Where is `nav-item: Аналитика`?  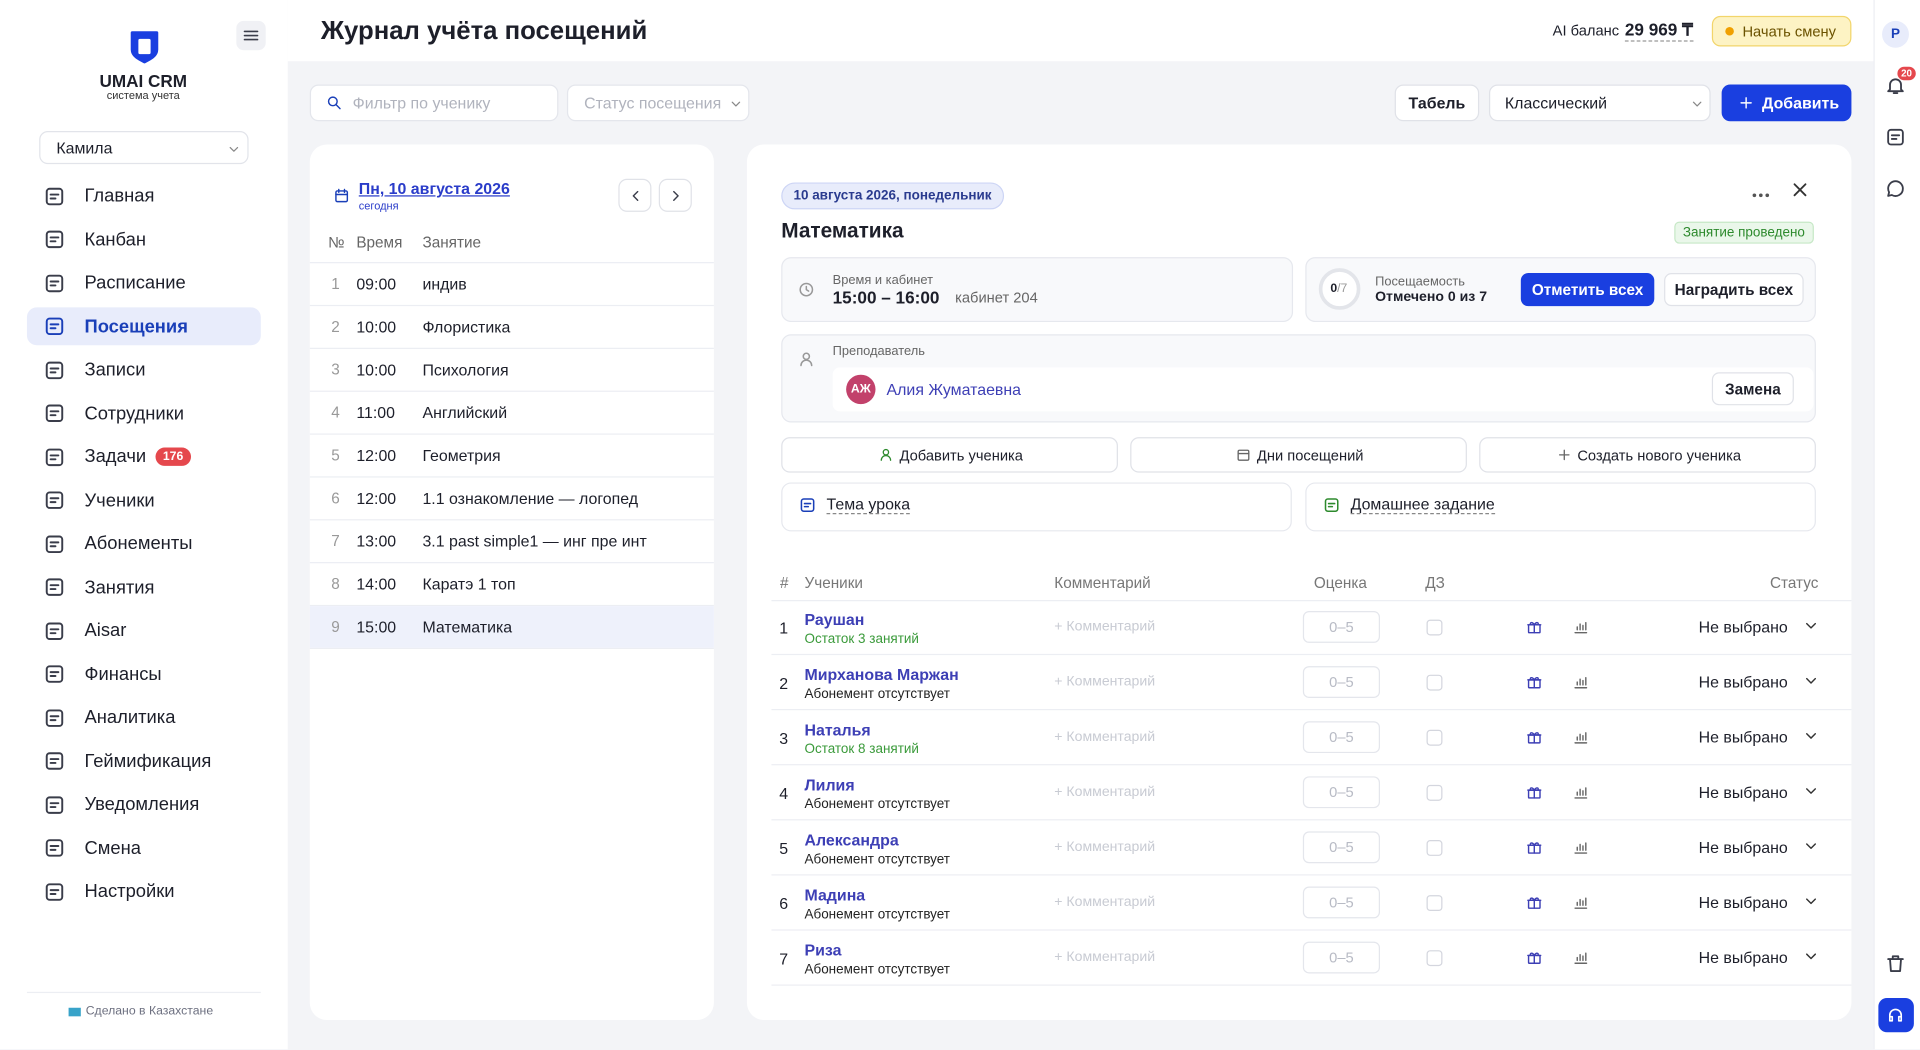 nav-item: Аналитика is located at coordinates (130, 717).